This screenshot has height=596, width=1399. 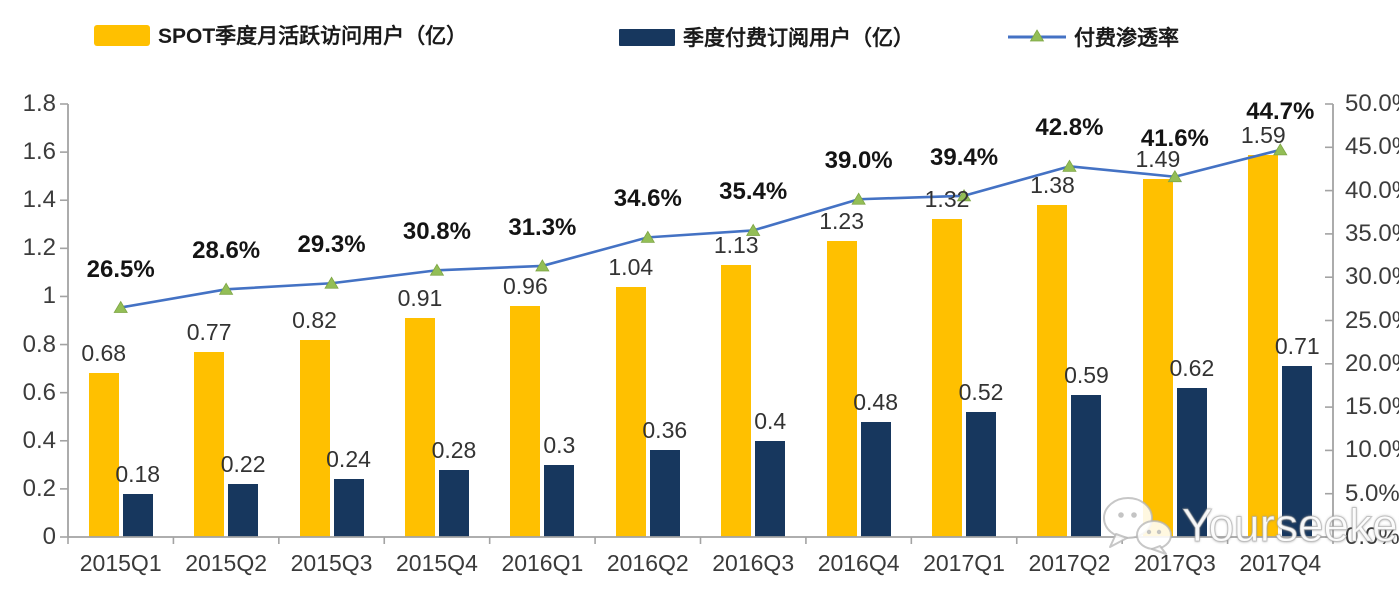 I want to click on mau-legend-swatch-icon, so click(x=122, y=35).